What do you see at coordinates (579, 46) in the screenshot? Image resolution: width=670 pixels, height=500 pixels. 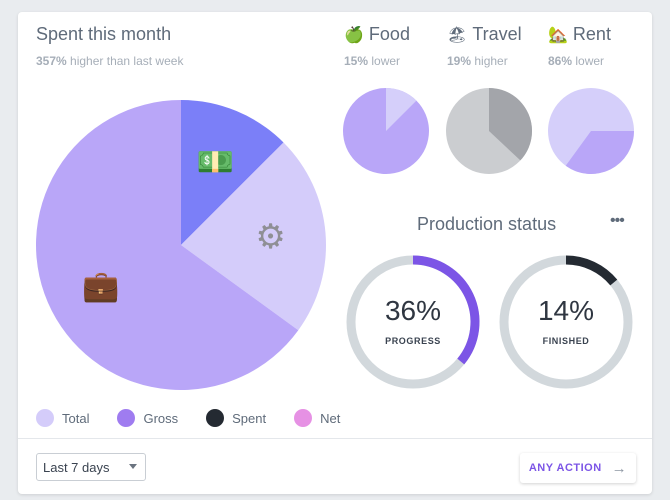 I see `category-rent: 🏡 Rent 86% lower` at bounding box center [579, 46].